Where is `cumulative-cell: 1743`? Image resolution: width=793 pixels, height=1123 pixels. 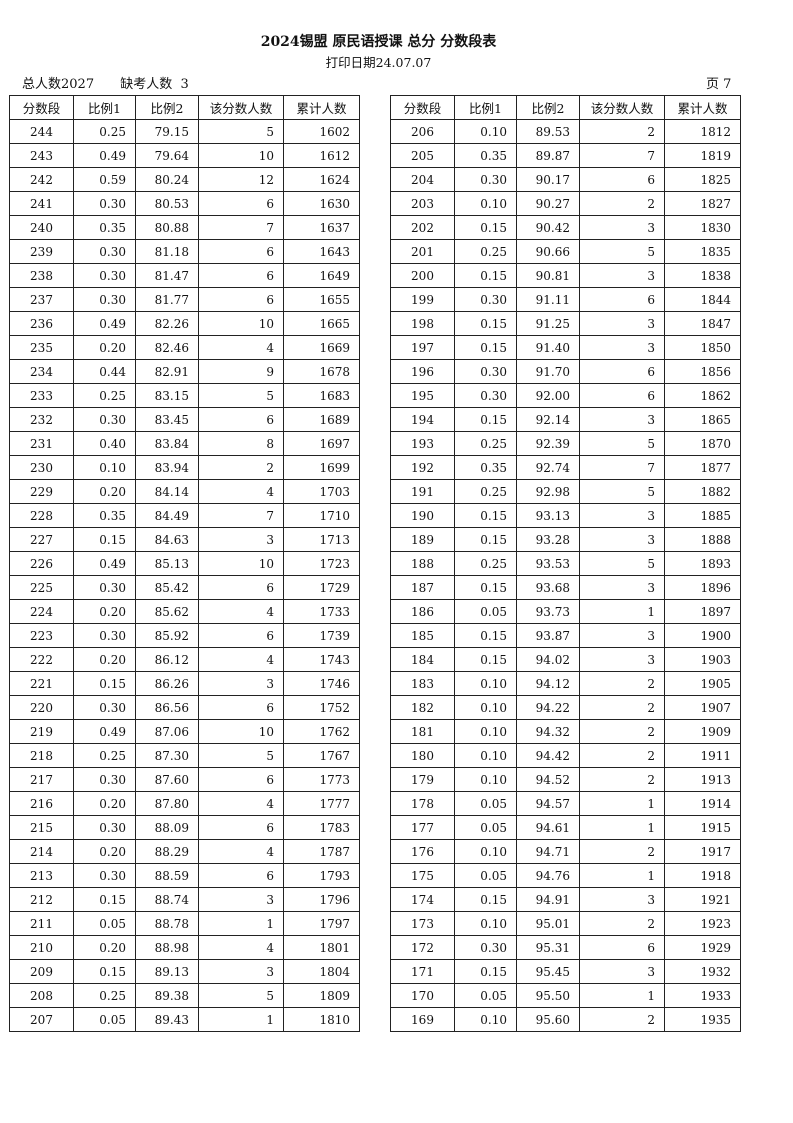 cumulative-cell: 1743 is located at coordinates (321, 659).